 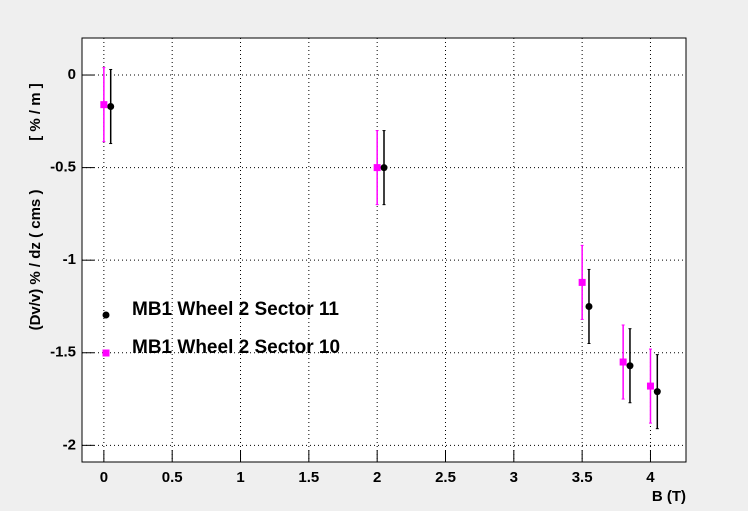 What do you see at coordinates (104, 477) in the screenshot?
I see `x-tick-label: 0` at bounding box center [104, 477].